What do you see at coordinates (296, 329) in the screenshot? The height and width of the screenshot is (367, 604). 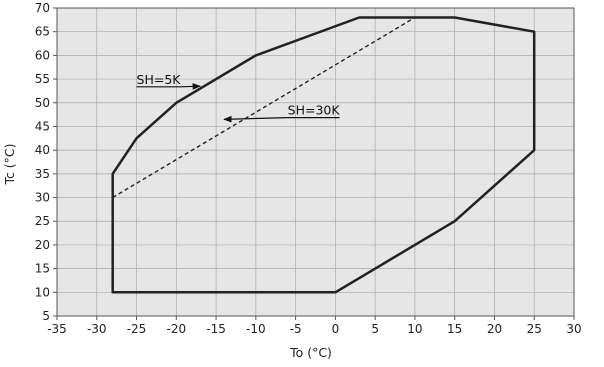 I see `x-tick-label: -5` at bounding box center [296, 329].